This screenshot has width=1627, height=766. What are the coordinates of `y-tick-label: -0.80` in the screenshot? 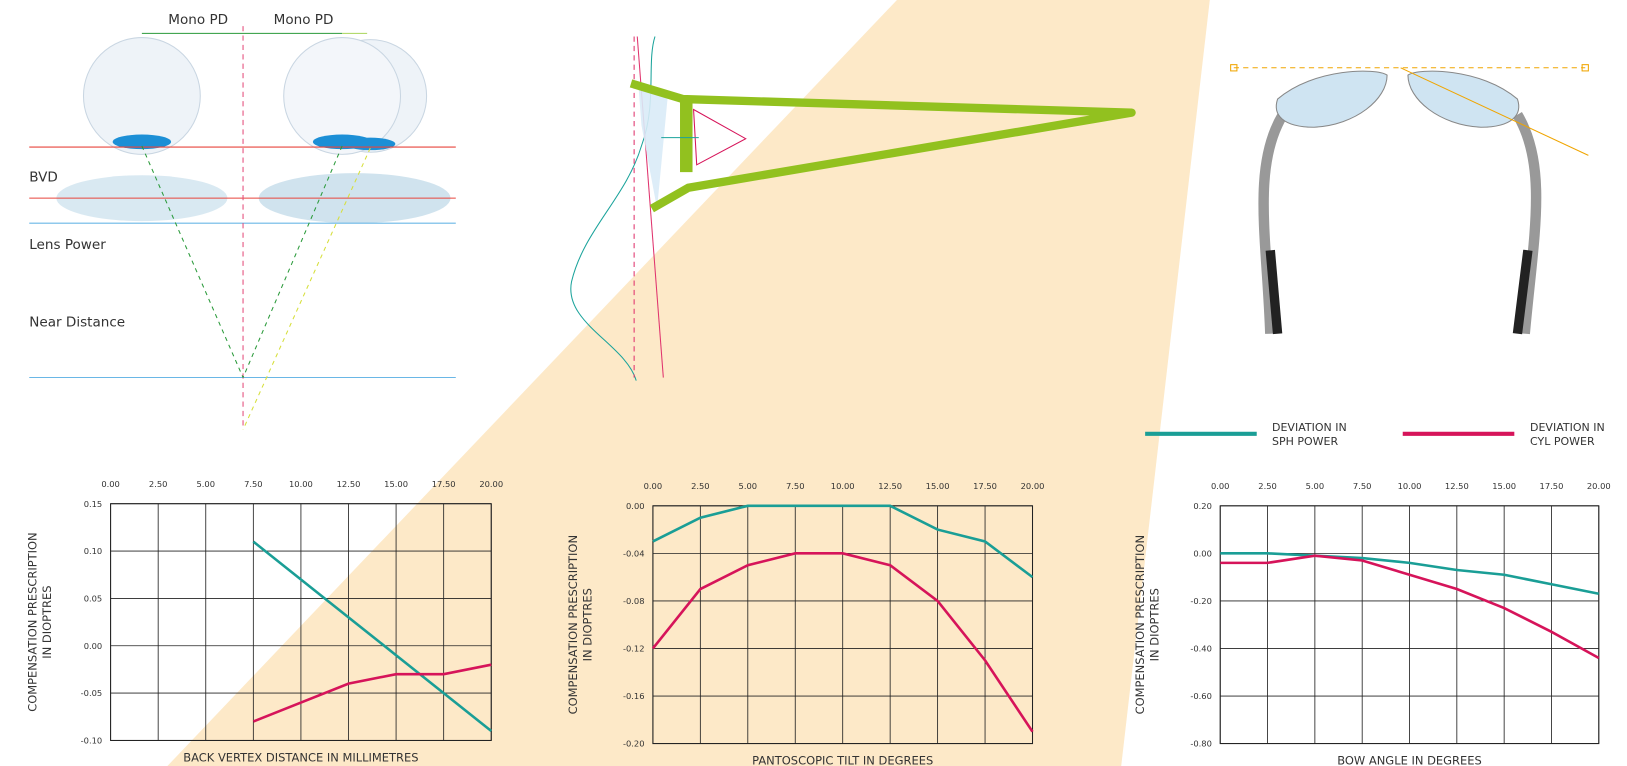 It's located at (1201, 744).